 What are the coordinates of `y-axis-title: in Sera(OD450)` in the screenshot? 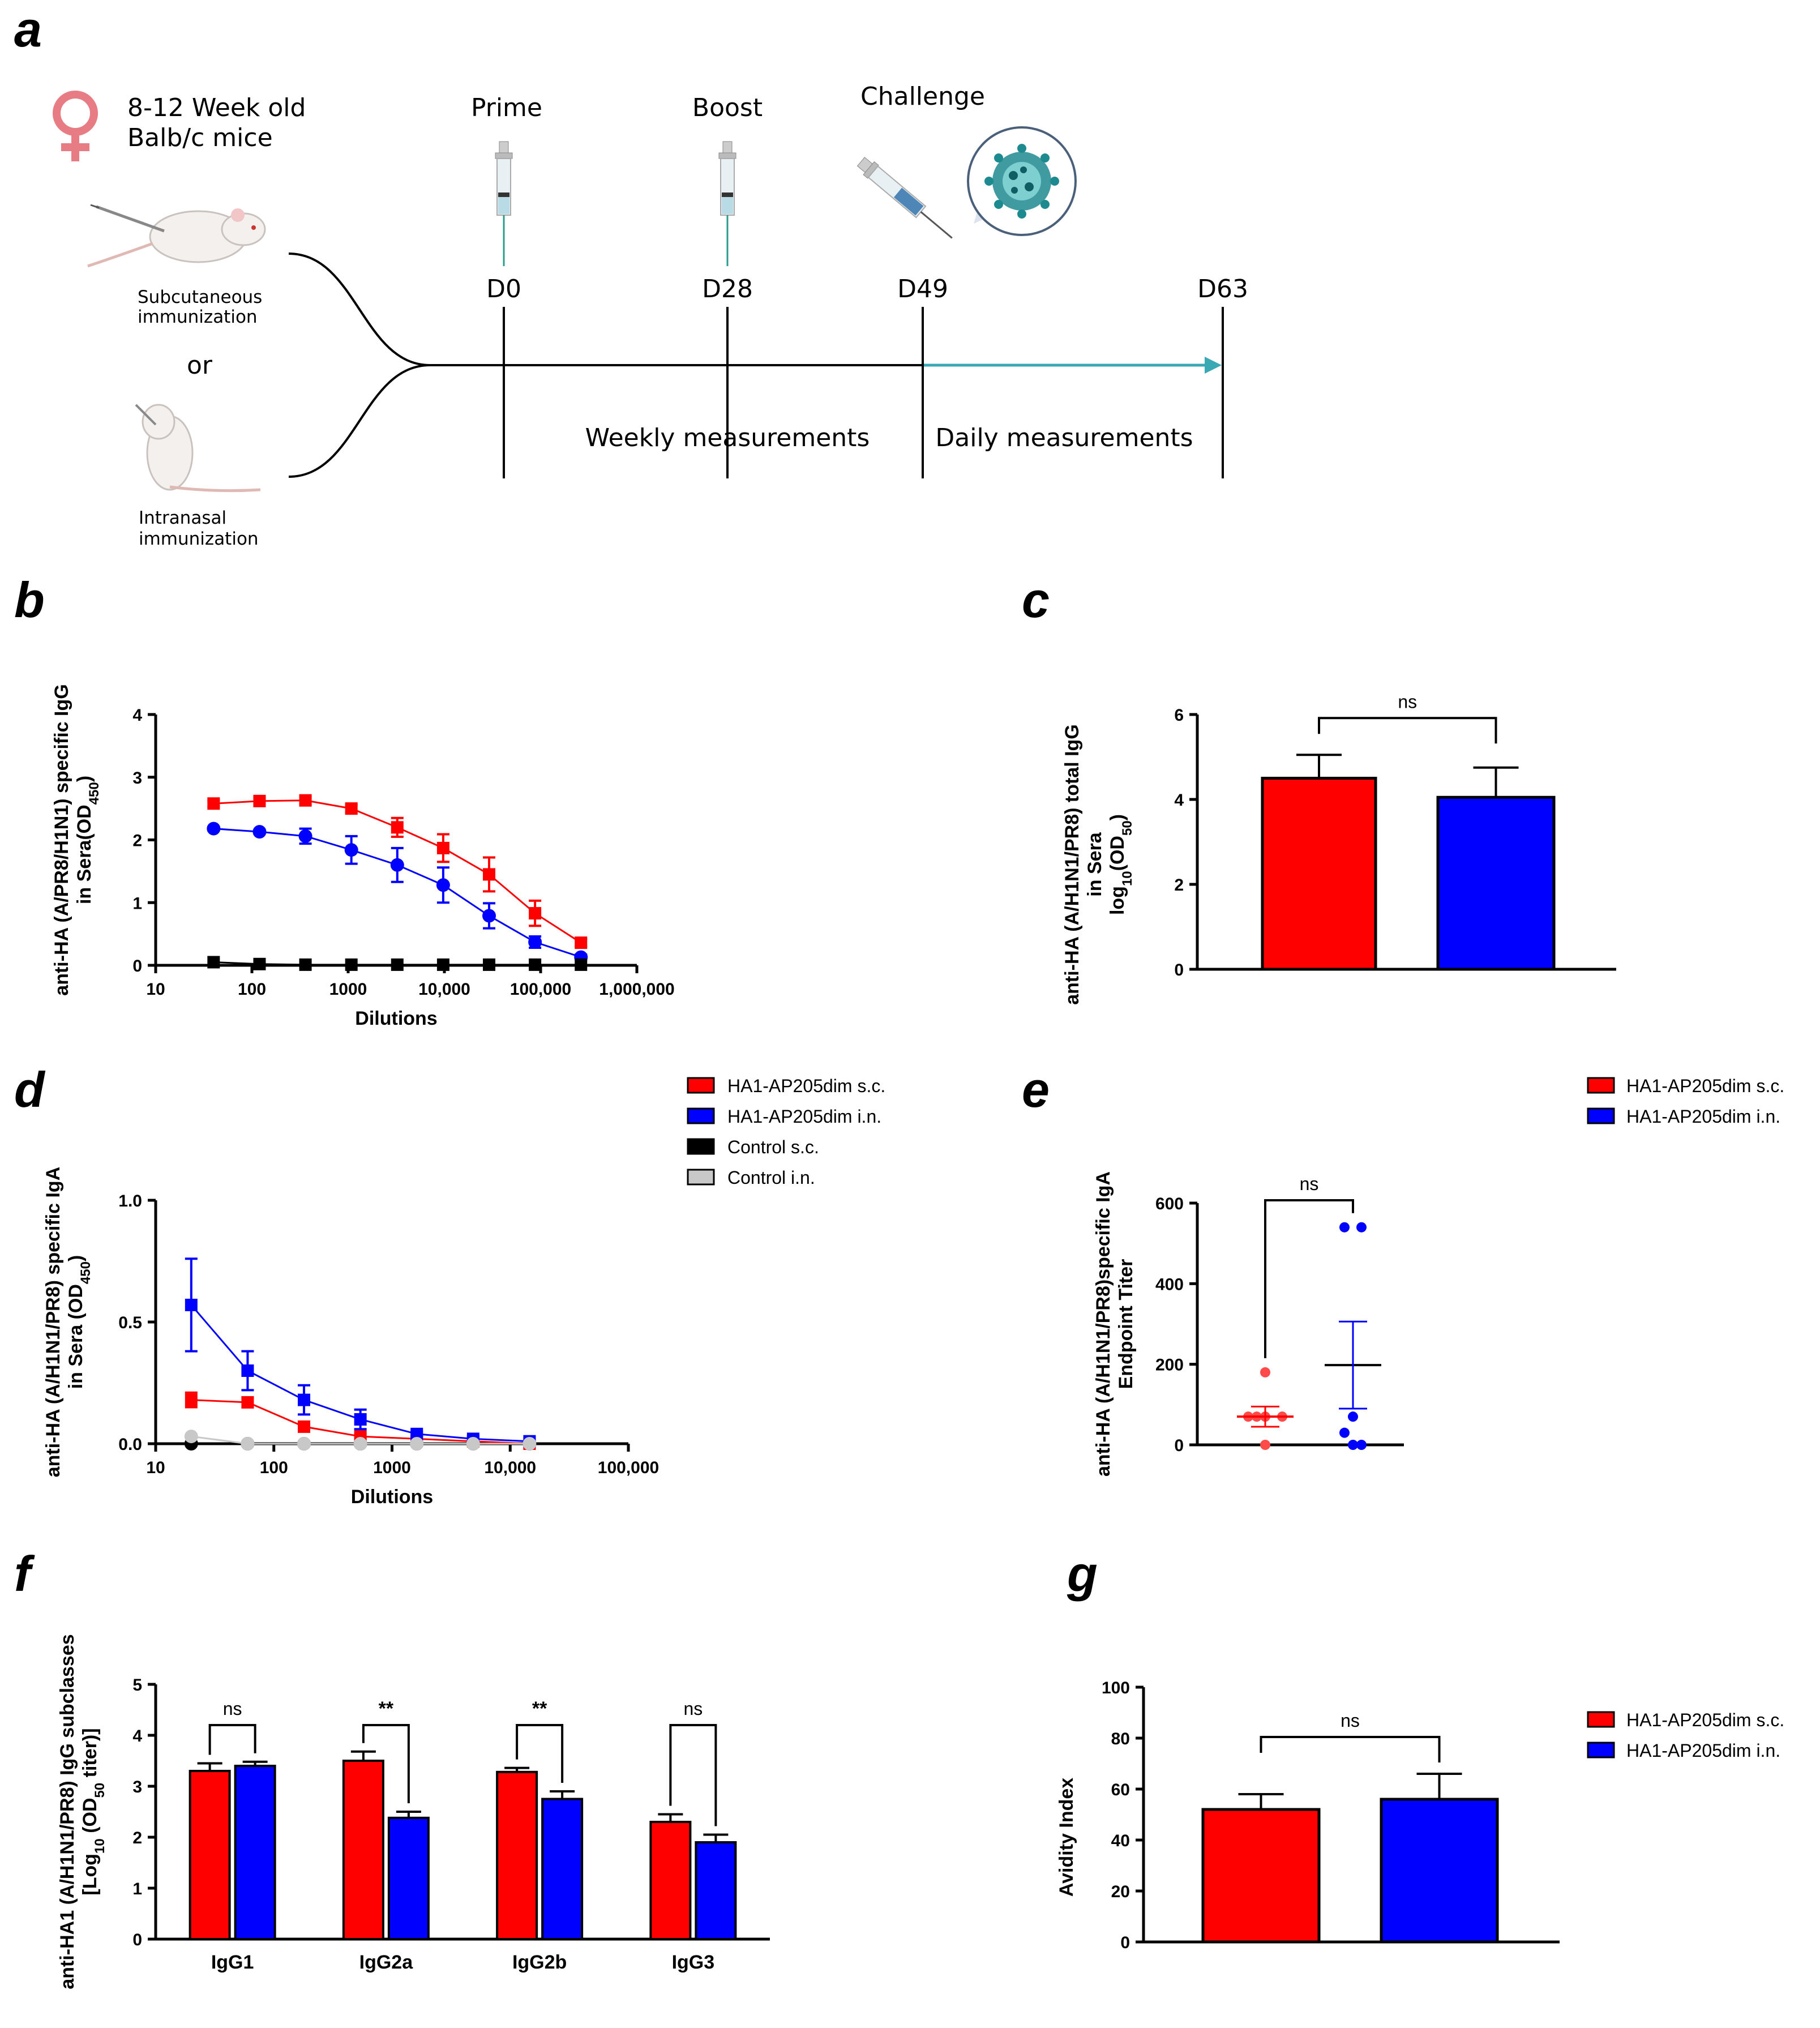 It's located at (88, 840).